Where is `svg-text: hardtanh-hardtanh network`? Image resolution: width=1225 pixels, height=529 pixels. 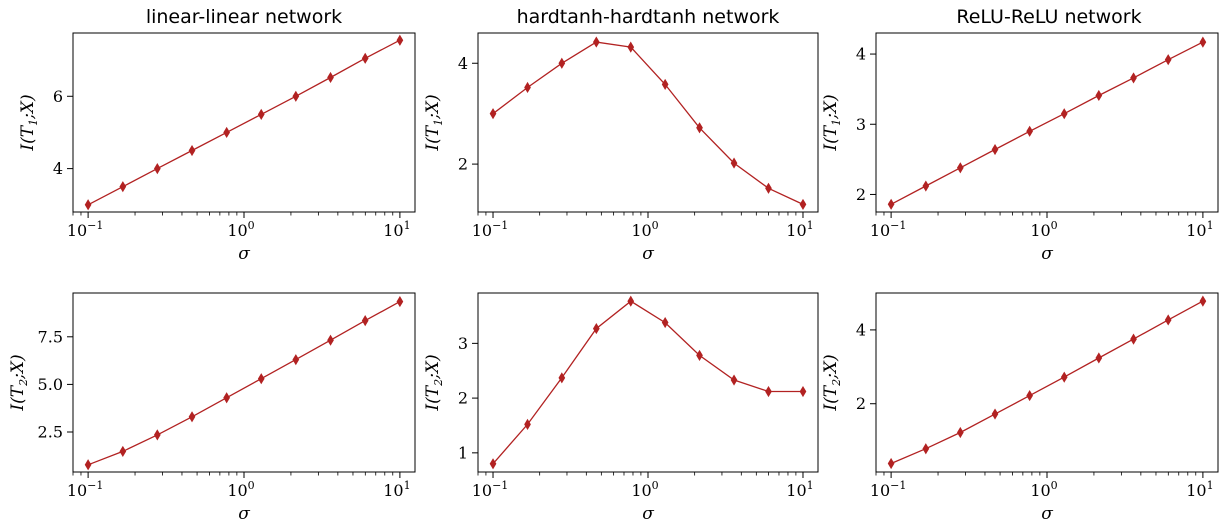 svg-text: hardtanh-hardtanh network is located at coordinates (648, 17).